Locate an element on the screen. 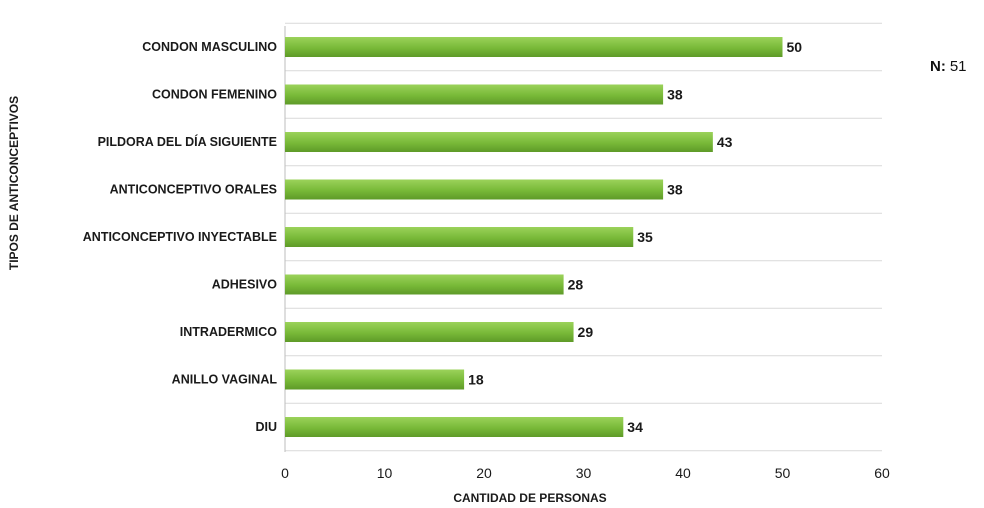 The height and width of the screenshot is (508, 984). x-tick-label: 30 is located at coordinates (584, 473).